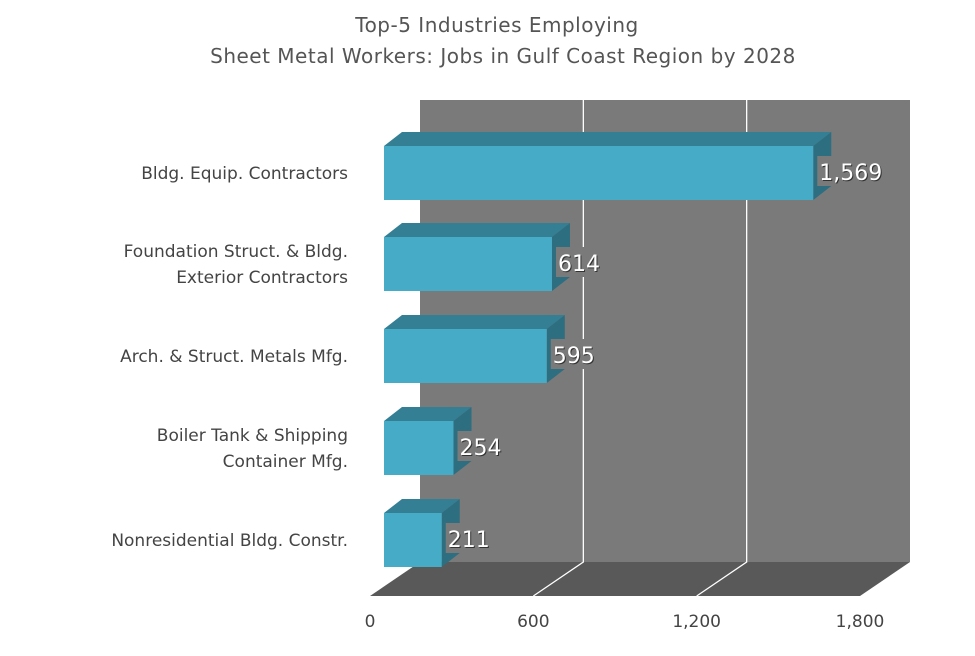  What do you see at coordinates (234, 357) in the screenshot?
I see `category-label: Arch. & Struct. Metals Mfg.` at bounding box center [234, 357].